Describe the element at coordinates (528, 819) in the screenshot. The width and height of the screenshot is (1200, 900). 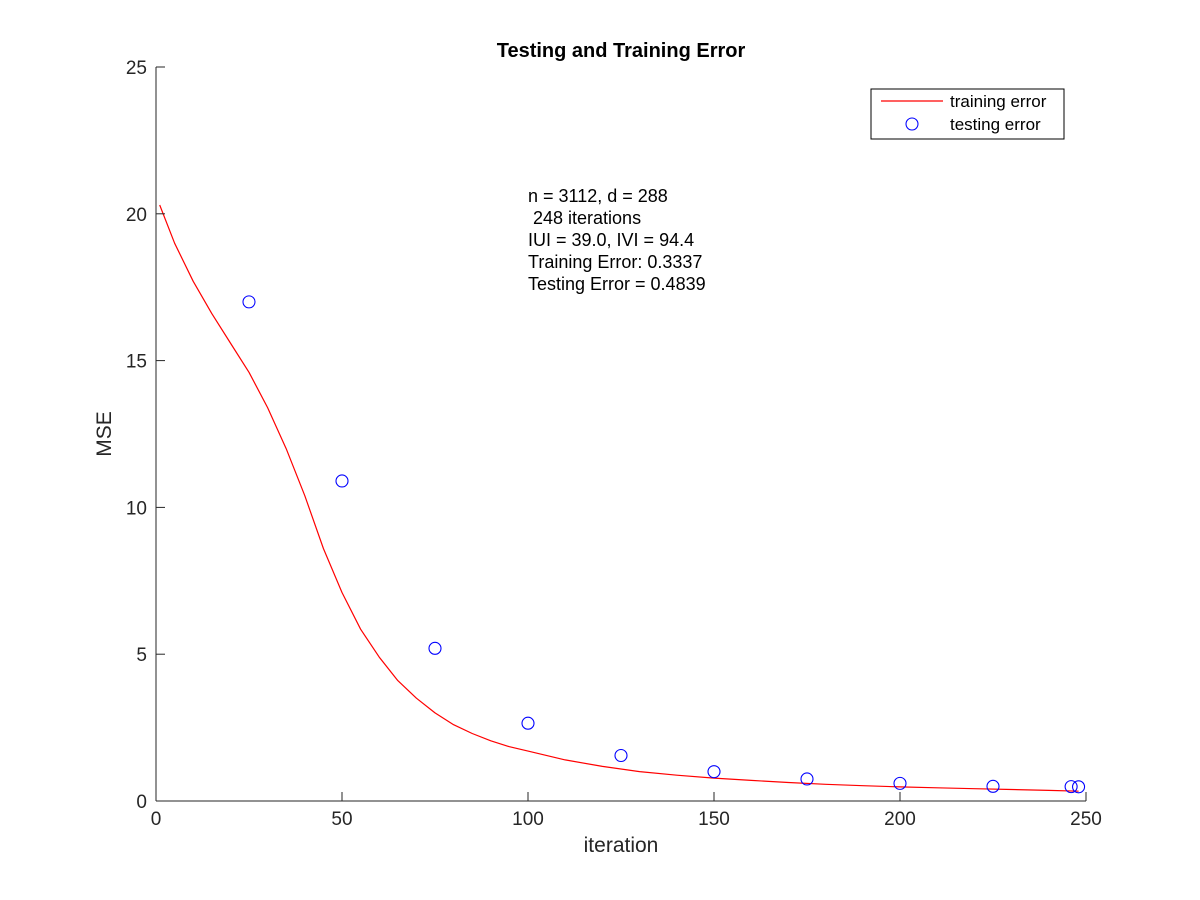
I see `x-tick-label: 100` at that location.